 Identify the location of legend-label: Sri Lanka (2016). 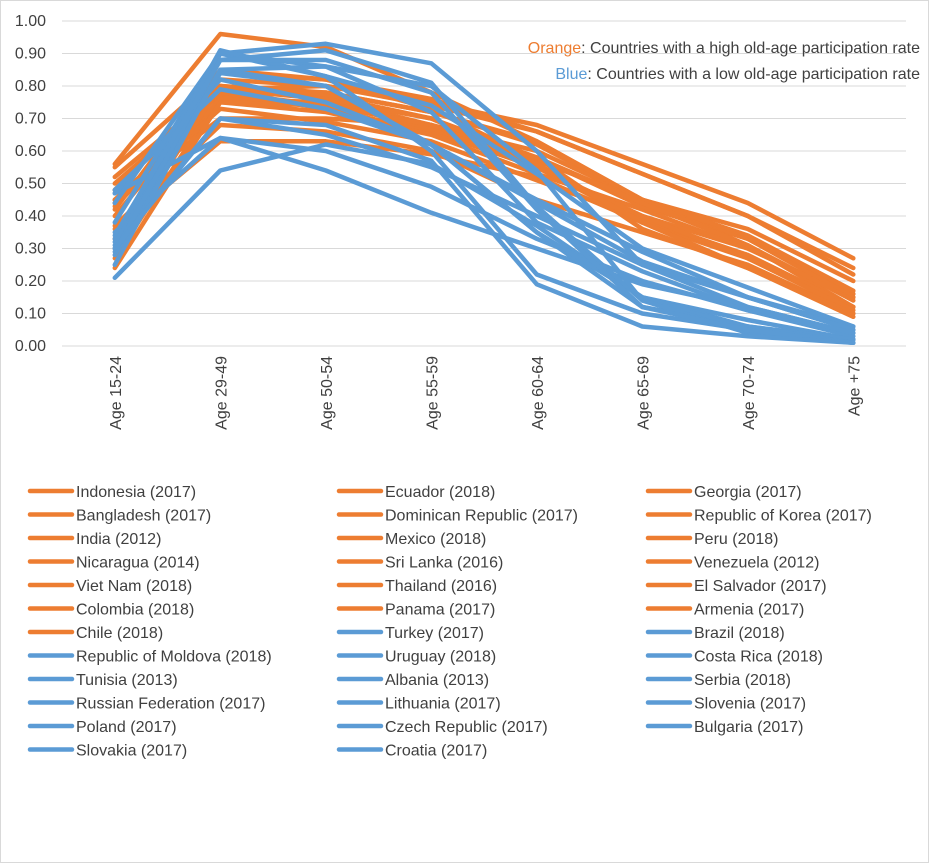
(444, 563).